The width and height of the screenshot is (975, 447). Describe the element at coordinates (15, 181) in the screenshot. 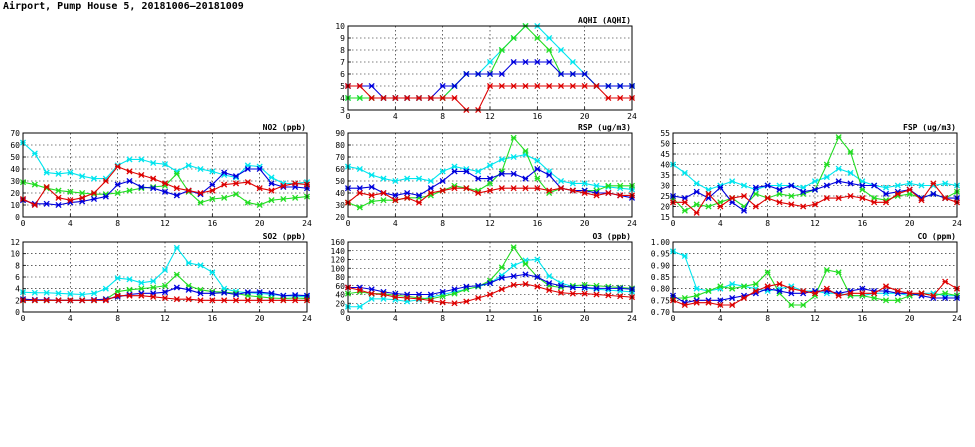

I see `y-tick-label: 30` at that location.